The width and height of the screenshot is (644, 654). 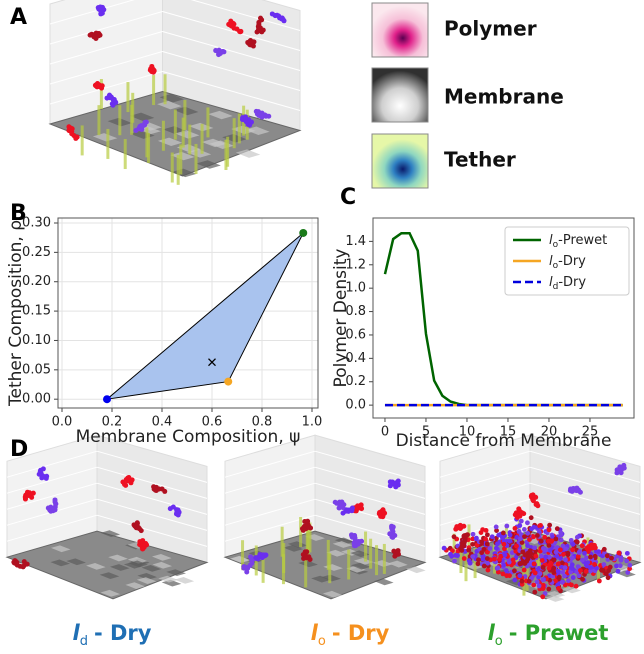 I want to click on legend-box, so click(x=567, y=261).